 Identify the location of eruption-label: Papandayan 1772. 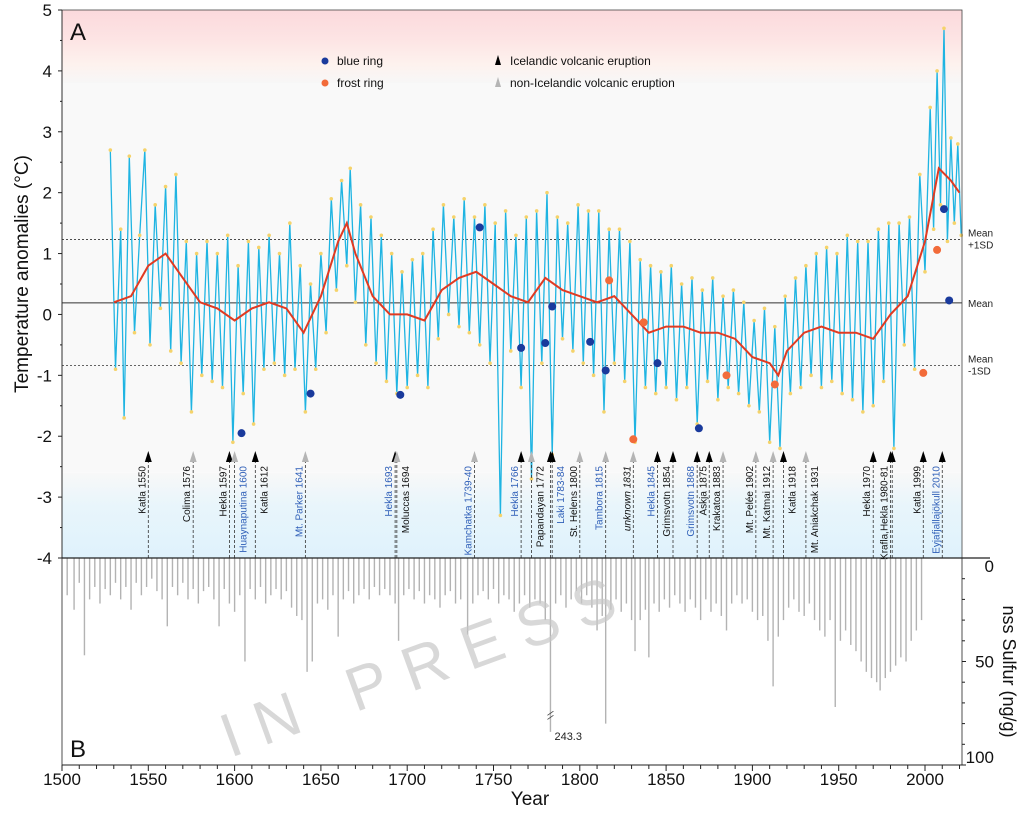
(541, 507).